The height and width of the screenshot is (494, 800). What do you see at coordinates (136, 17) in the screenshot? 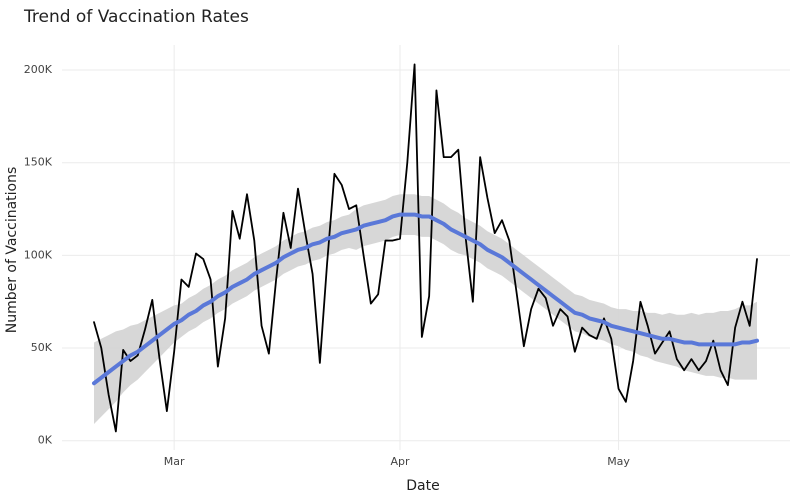
I see `chart-title: Trend of Vaccination Rates` at bounding box center [136, 17].